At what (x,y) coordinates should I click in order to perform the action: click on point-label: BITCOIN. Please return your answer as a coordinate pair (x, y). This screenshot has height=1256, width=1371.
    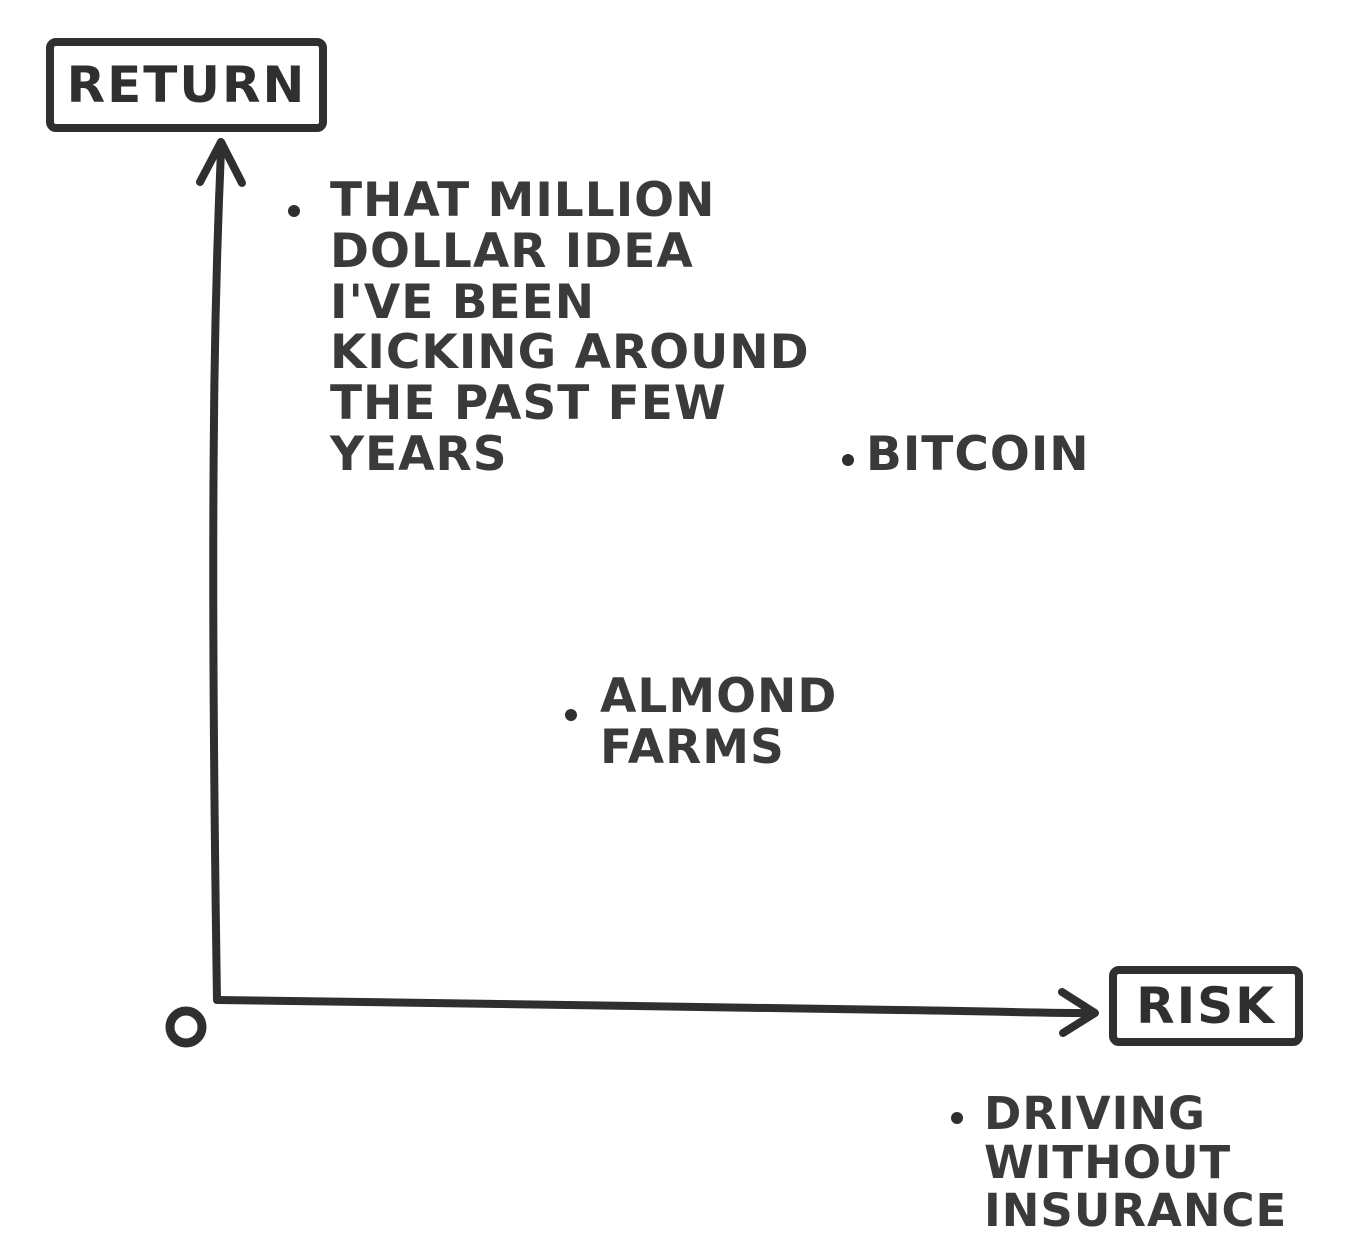
    Looking at the image, I should click on (978, 454).